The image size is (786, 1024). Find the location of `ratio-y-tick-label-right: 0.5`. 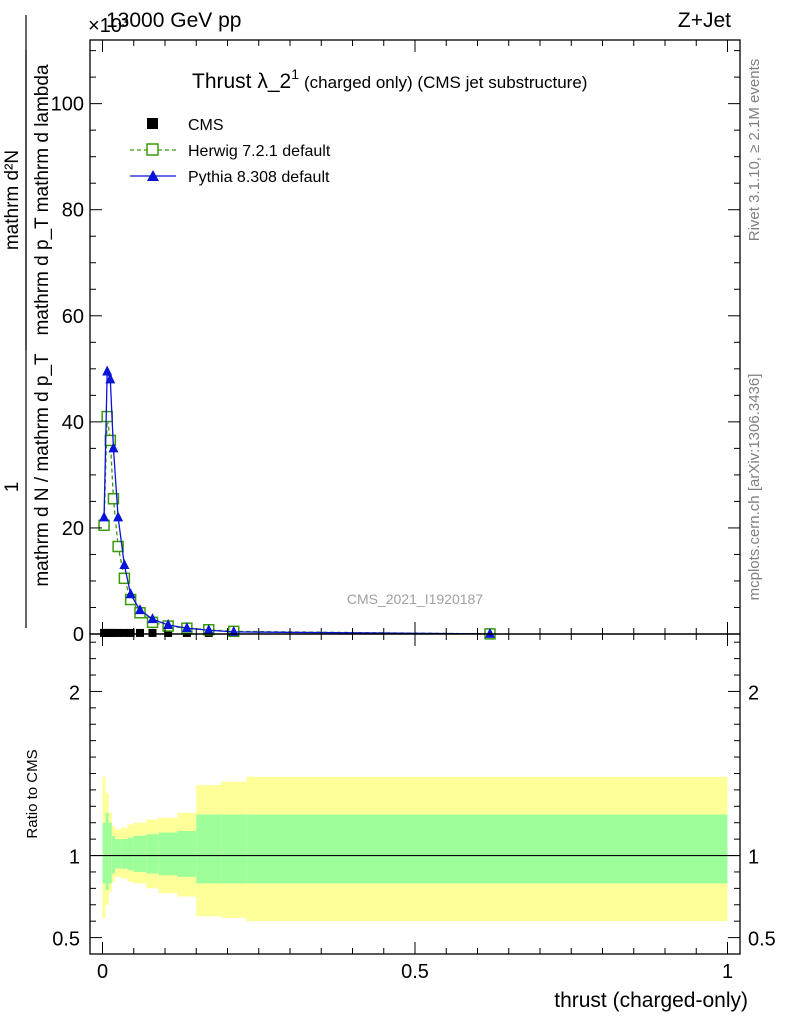

ratio-y-tick-label-right: 0.5 is located at coordinates (762, 940).